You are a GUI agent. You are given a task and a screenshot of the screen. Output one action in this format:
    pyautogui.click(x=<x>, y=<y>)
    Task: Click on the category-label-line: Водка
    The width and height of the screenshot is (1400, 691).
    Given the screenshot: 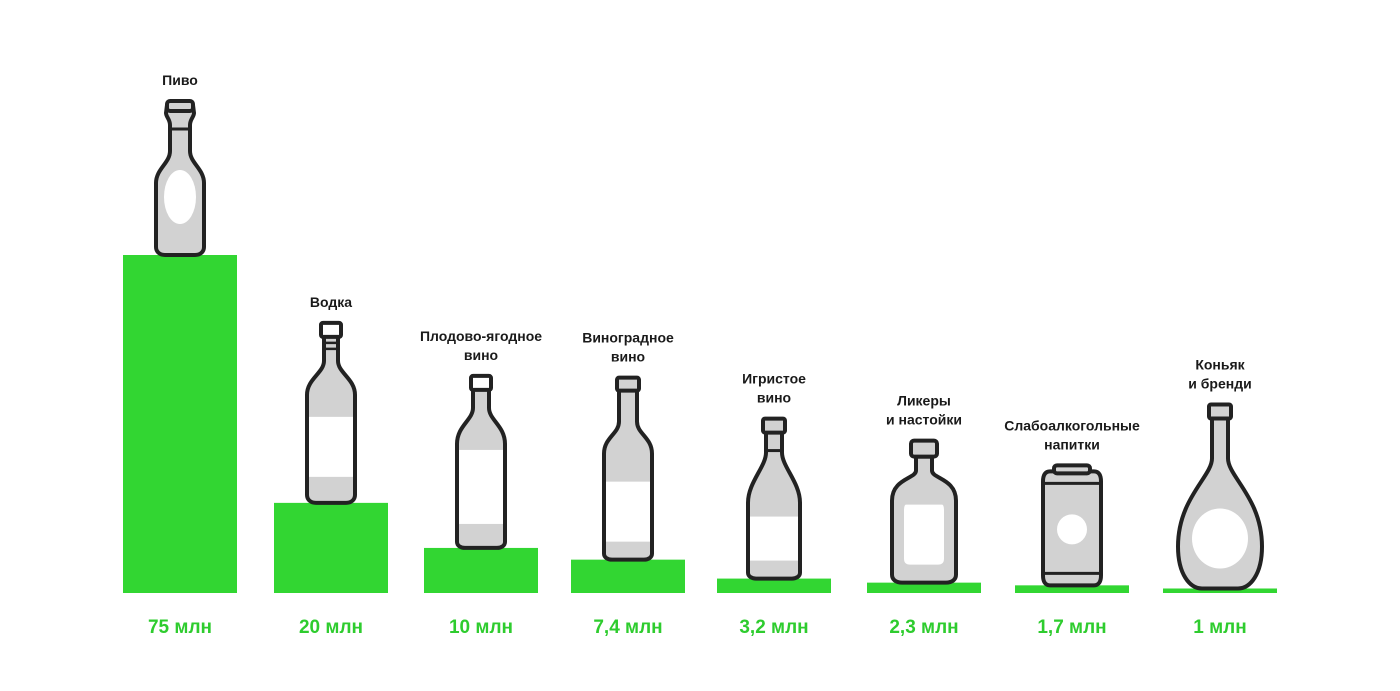 What is the action you would take?
    pyautogui.click(x=331, y=302)
    